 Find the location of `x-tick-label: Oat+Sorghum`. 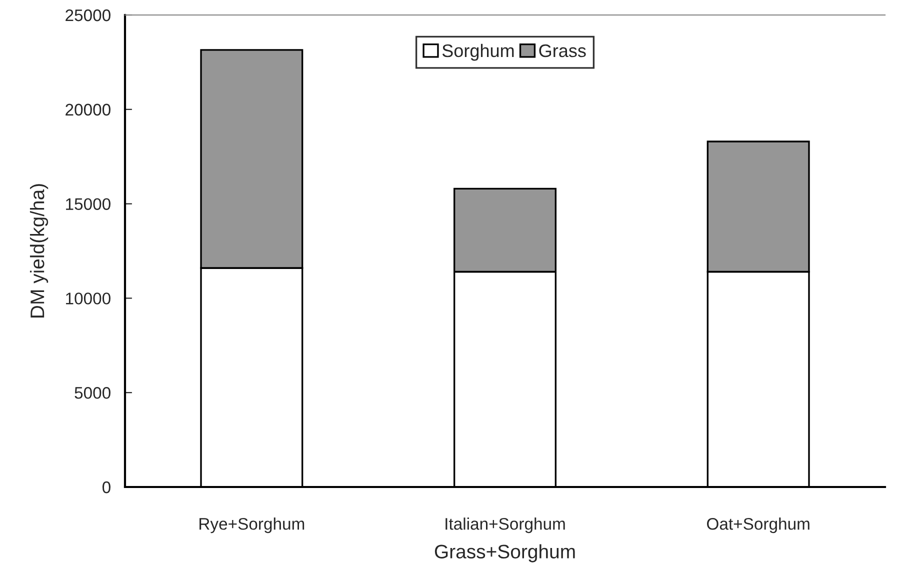

x-tick-label: Oat+Sorghum is located at coordinates (758, 526).